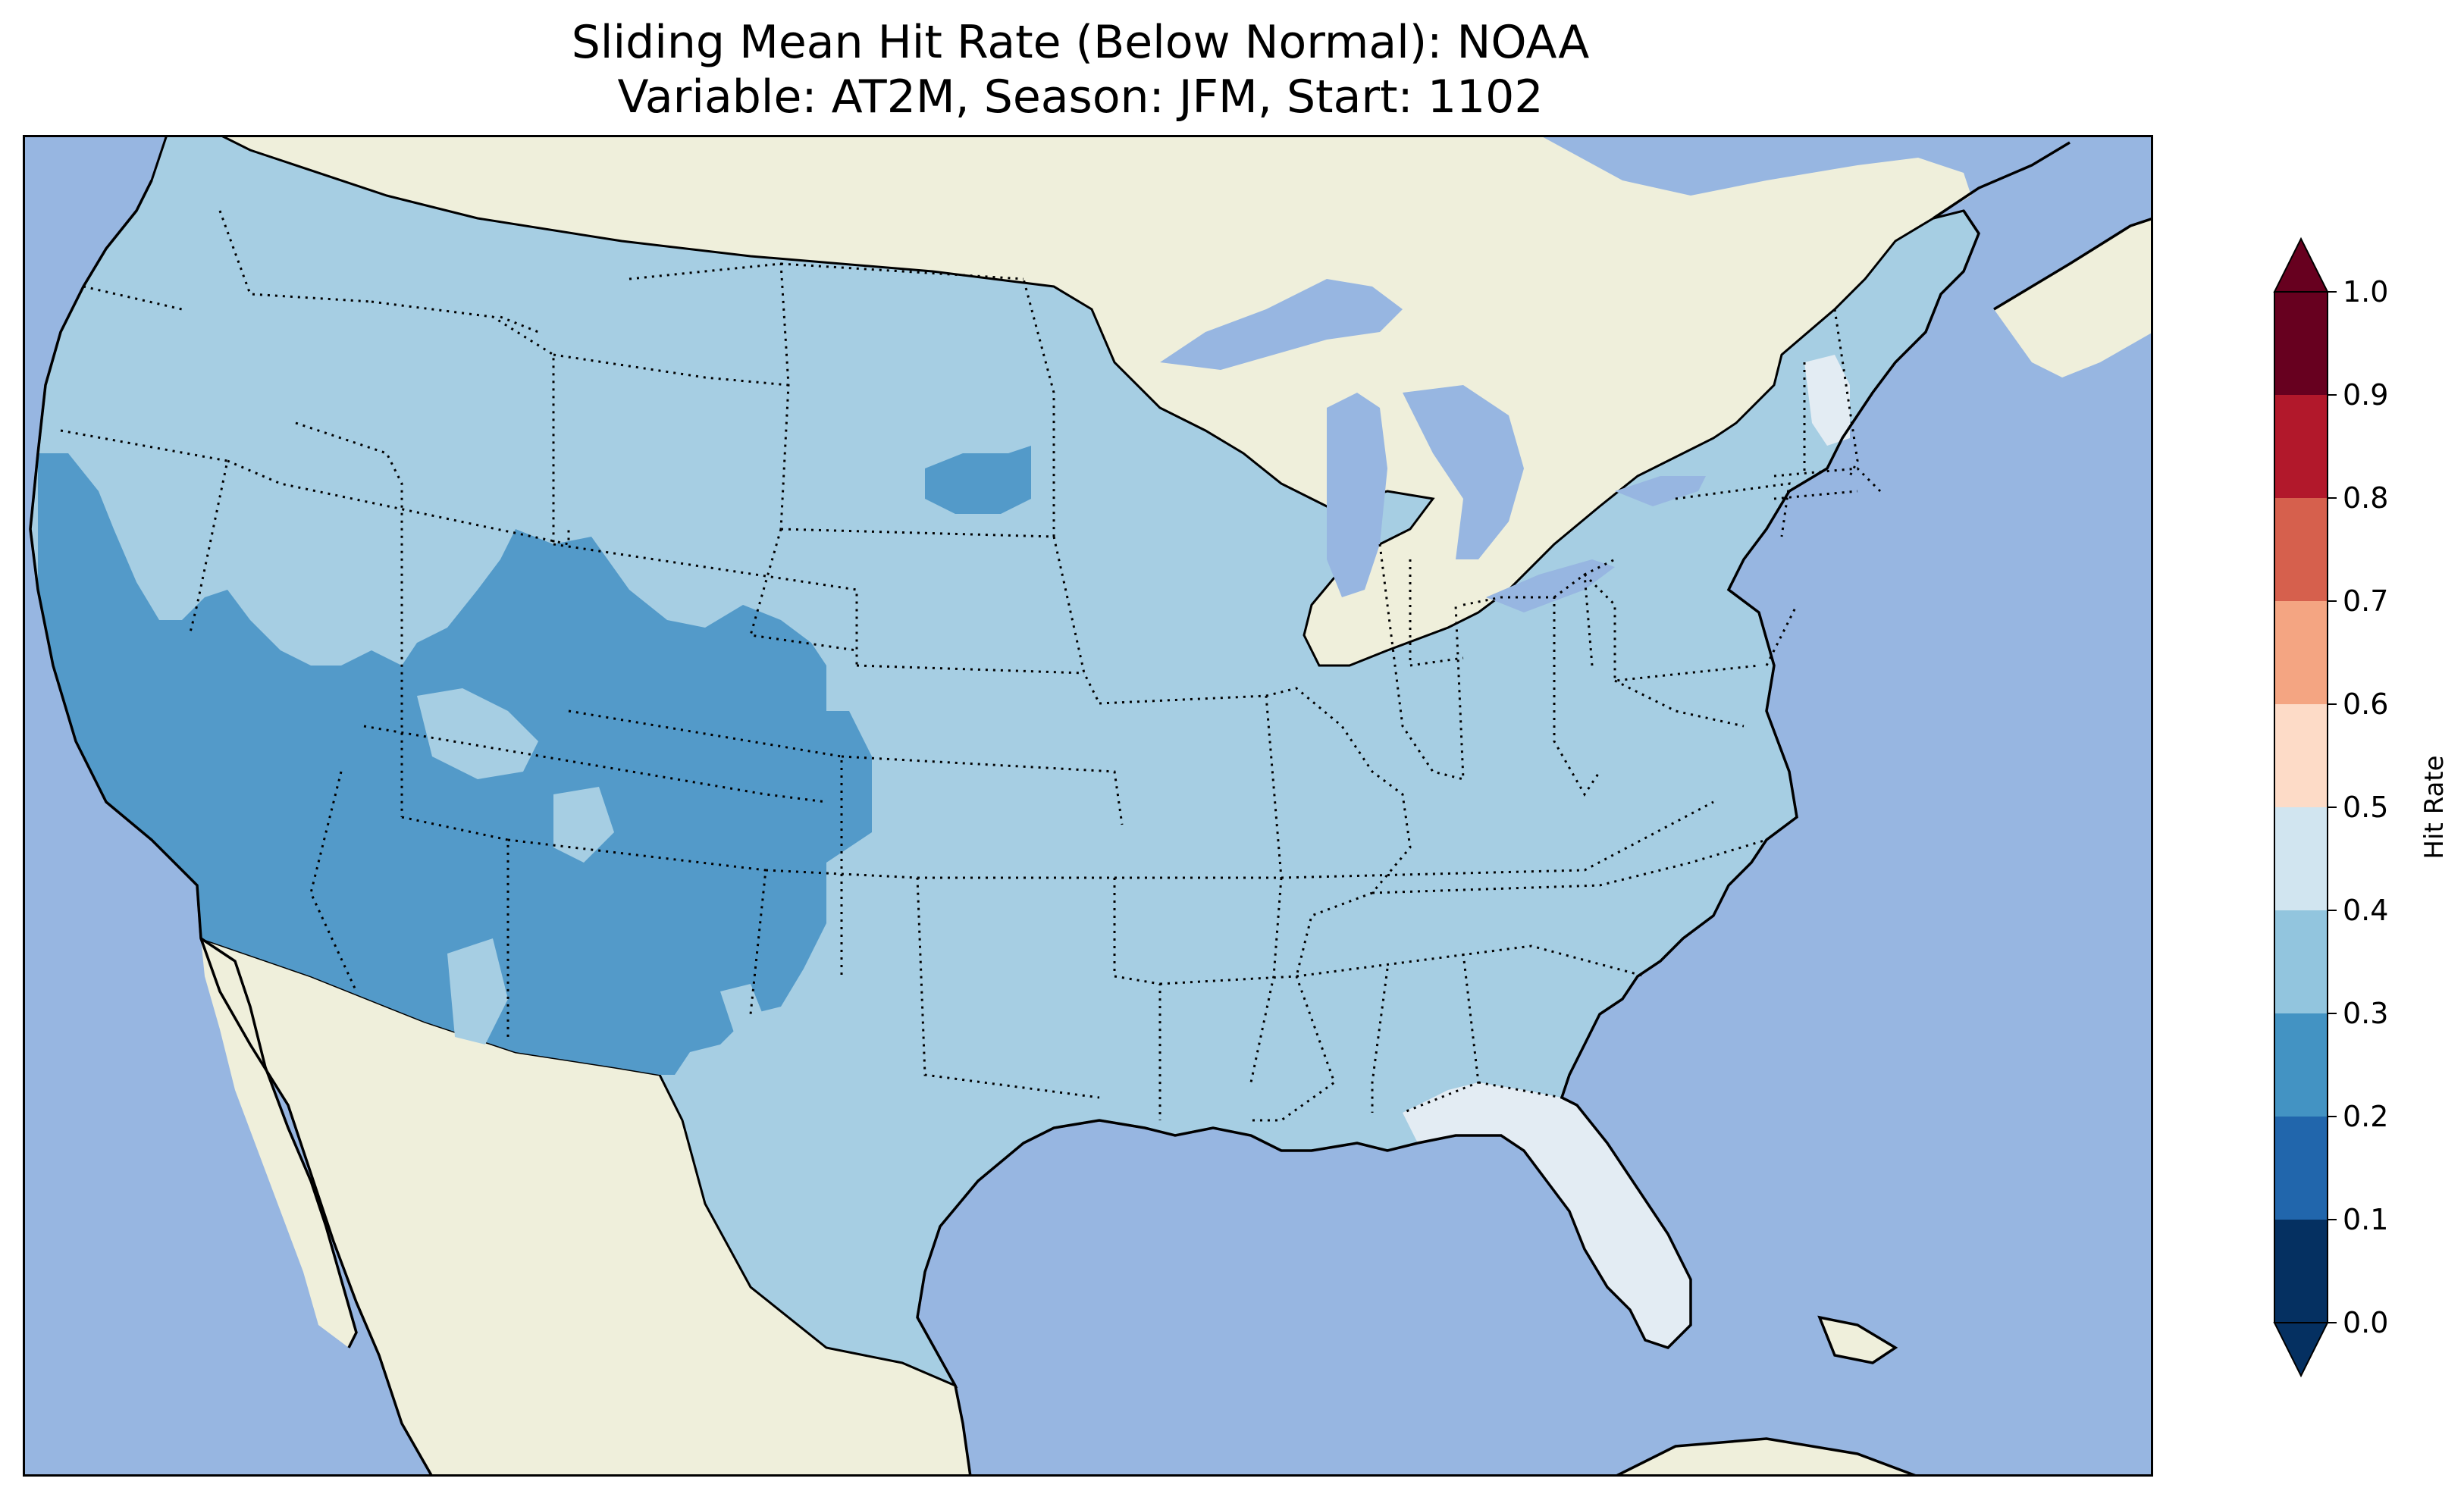 The image size is (2464, 1494). I want to click on colorbar-tick-label: 0.9, so click(2365, 395).